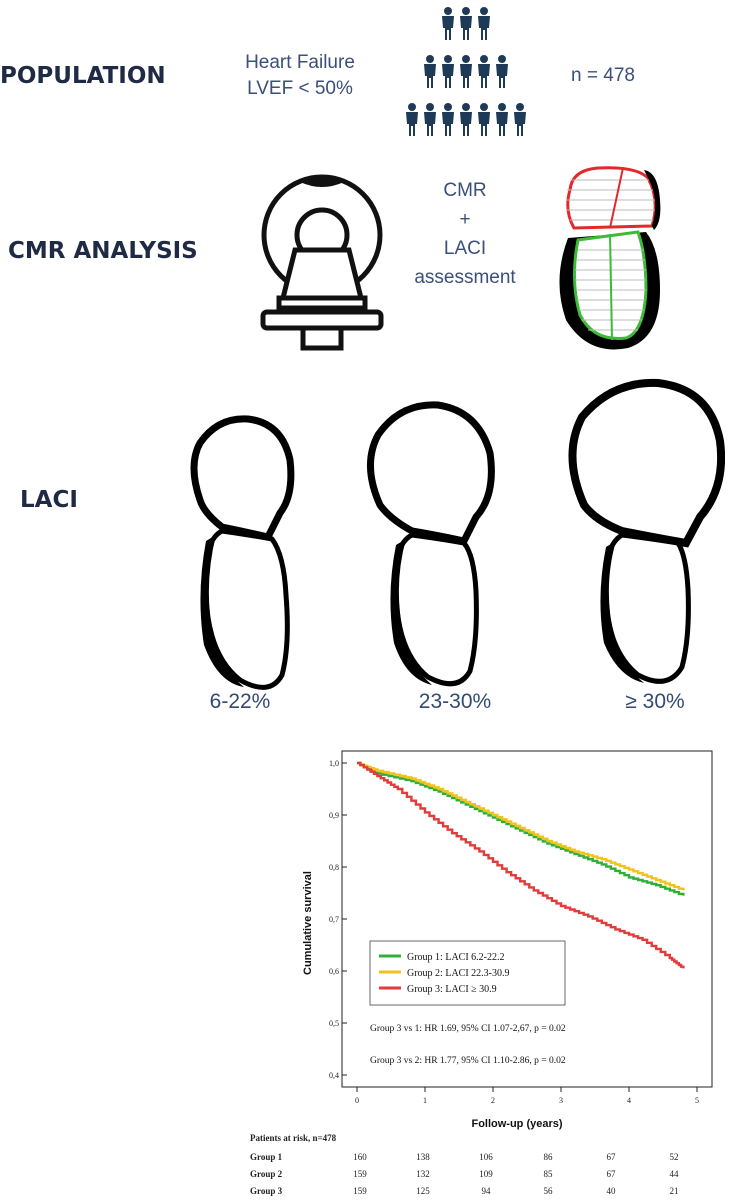  I want to click on risk-cell: 109, so click(486, 1174).